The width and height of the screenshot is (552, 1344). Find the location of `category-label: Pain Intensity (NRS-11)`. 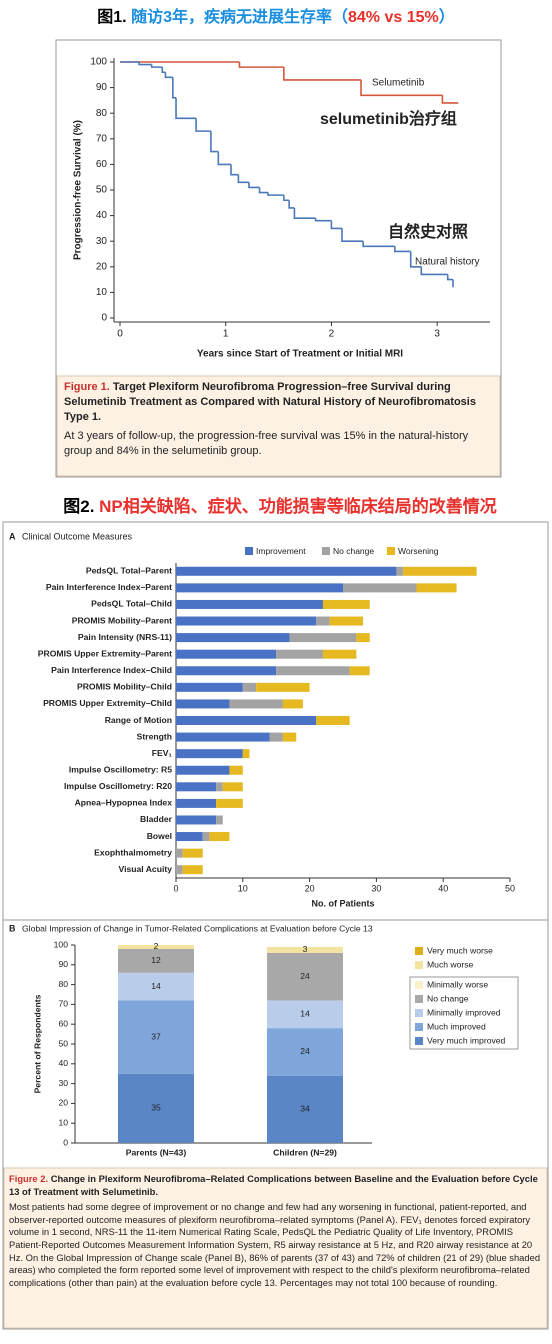

category-label: Pain Intensity (NRS-11) is located at coordinates (125, 637).